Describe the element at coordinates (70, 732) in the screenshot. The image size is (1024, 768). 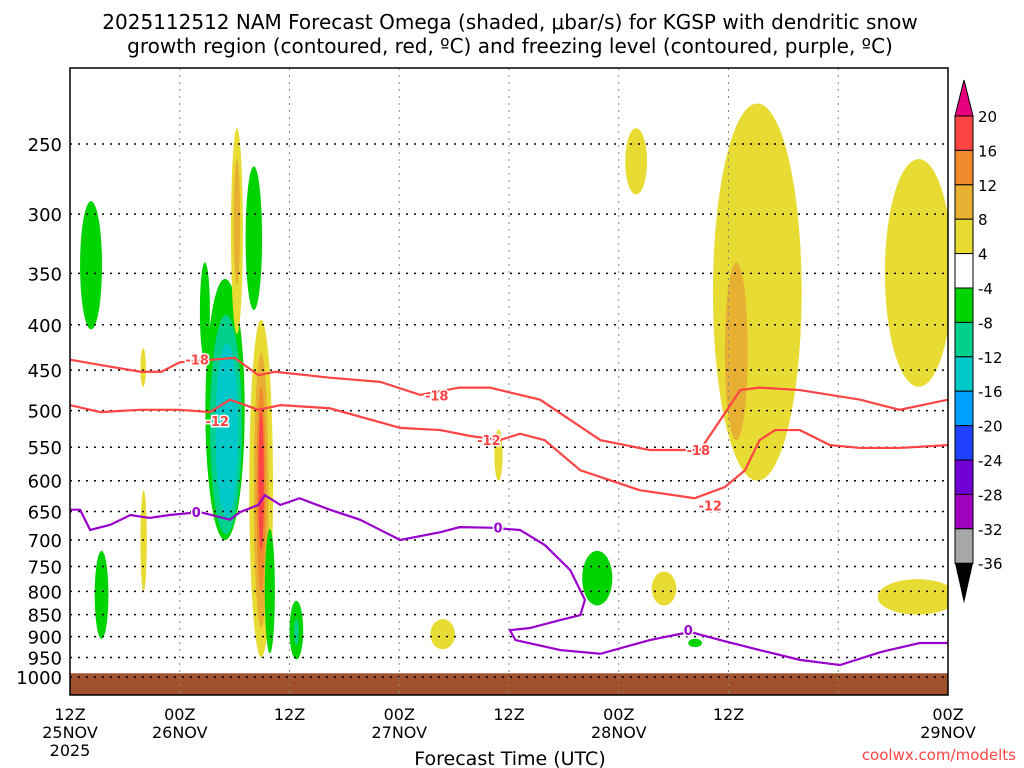
I see `x-tick-label-l2: 25NOV` at that location.